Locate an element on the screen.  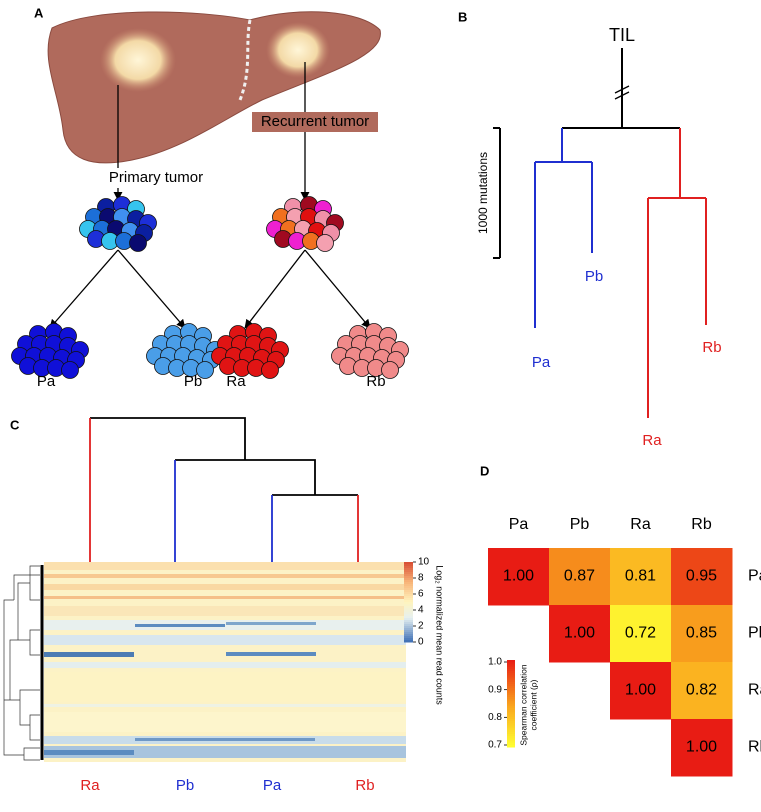
scale-label: 1000 mutations is located at coordinates (483, 193).